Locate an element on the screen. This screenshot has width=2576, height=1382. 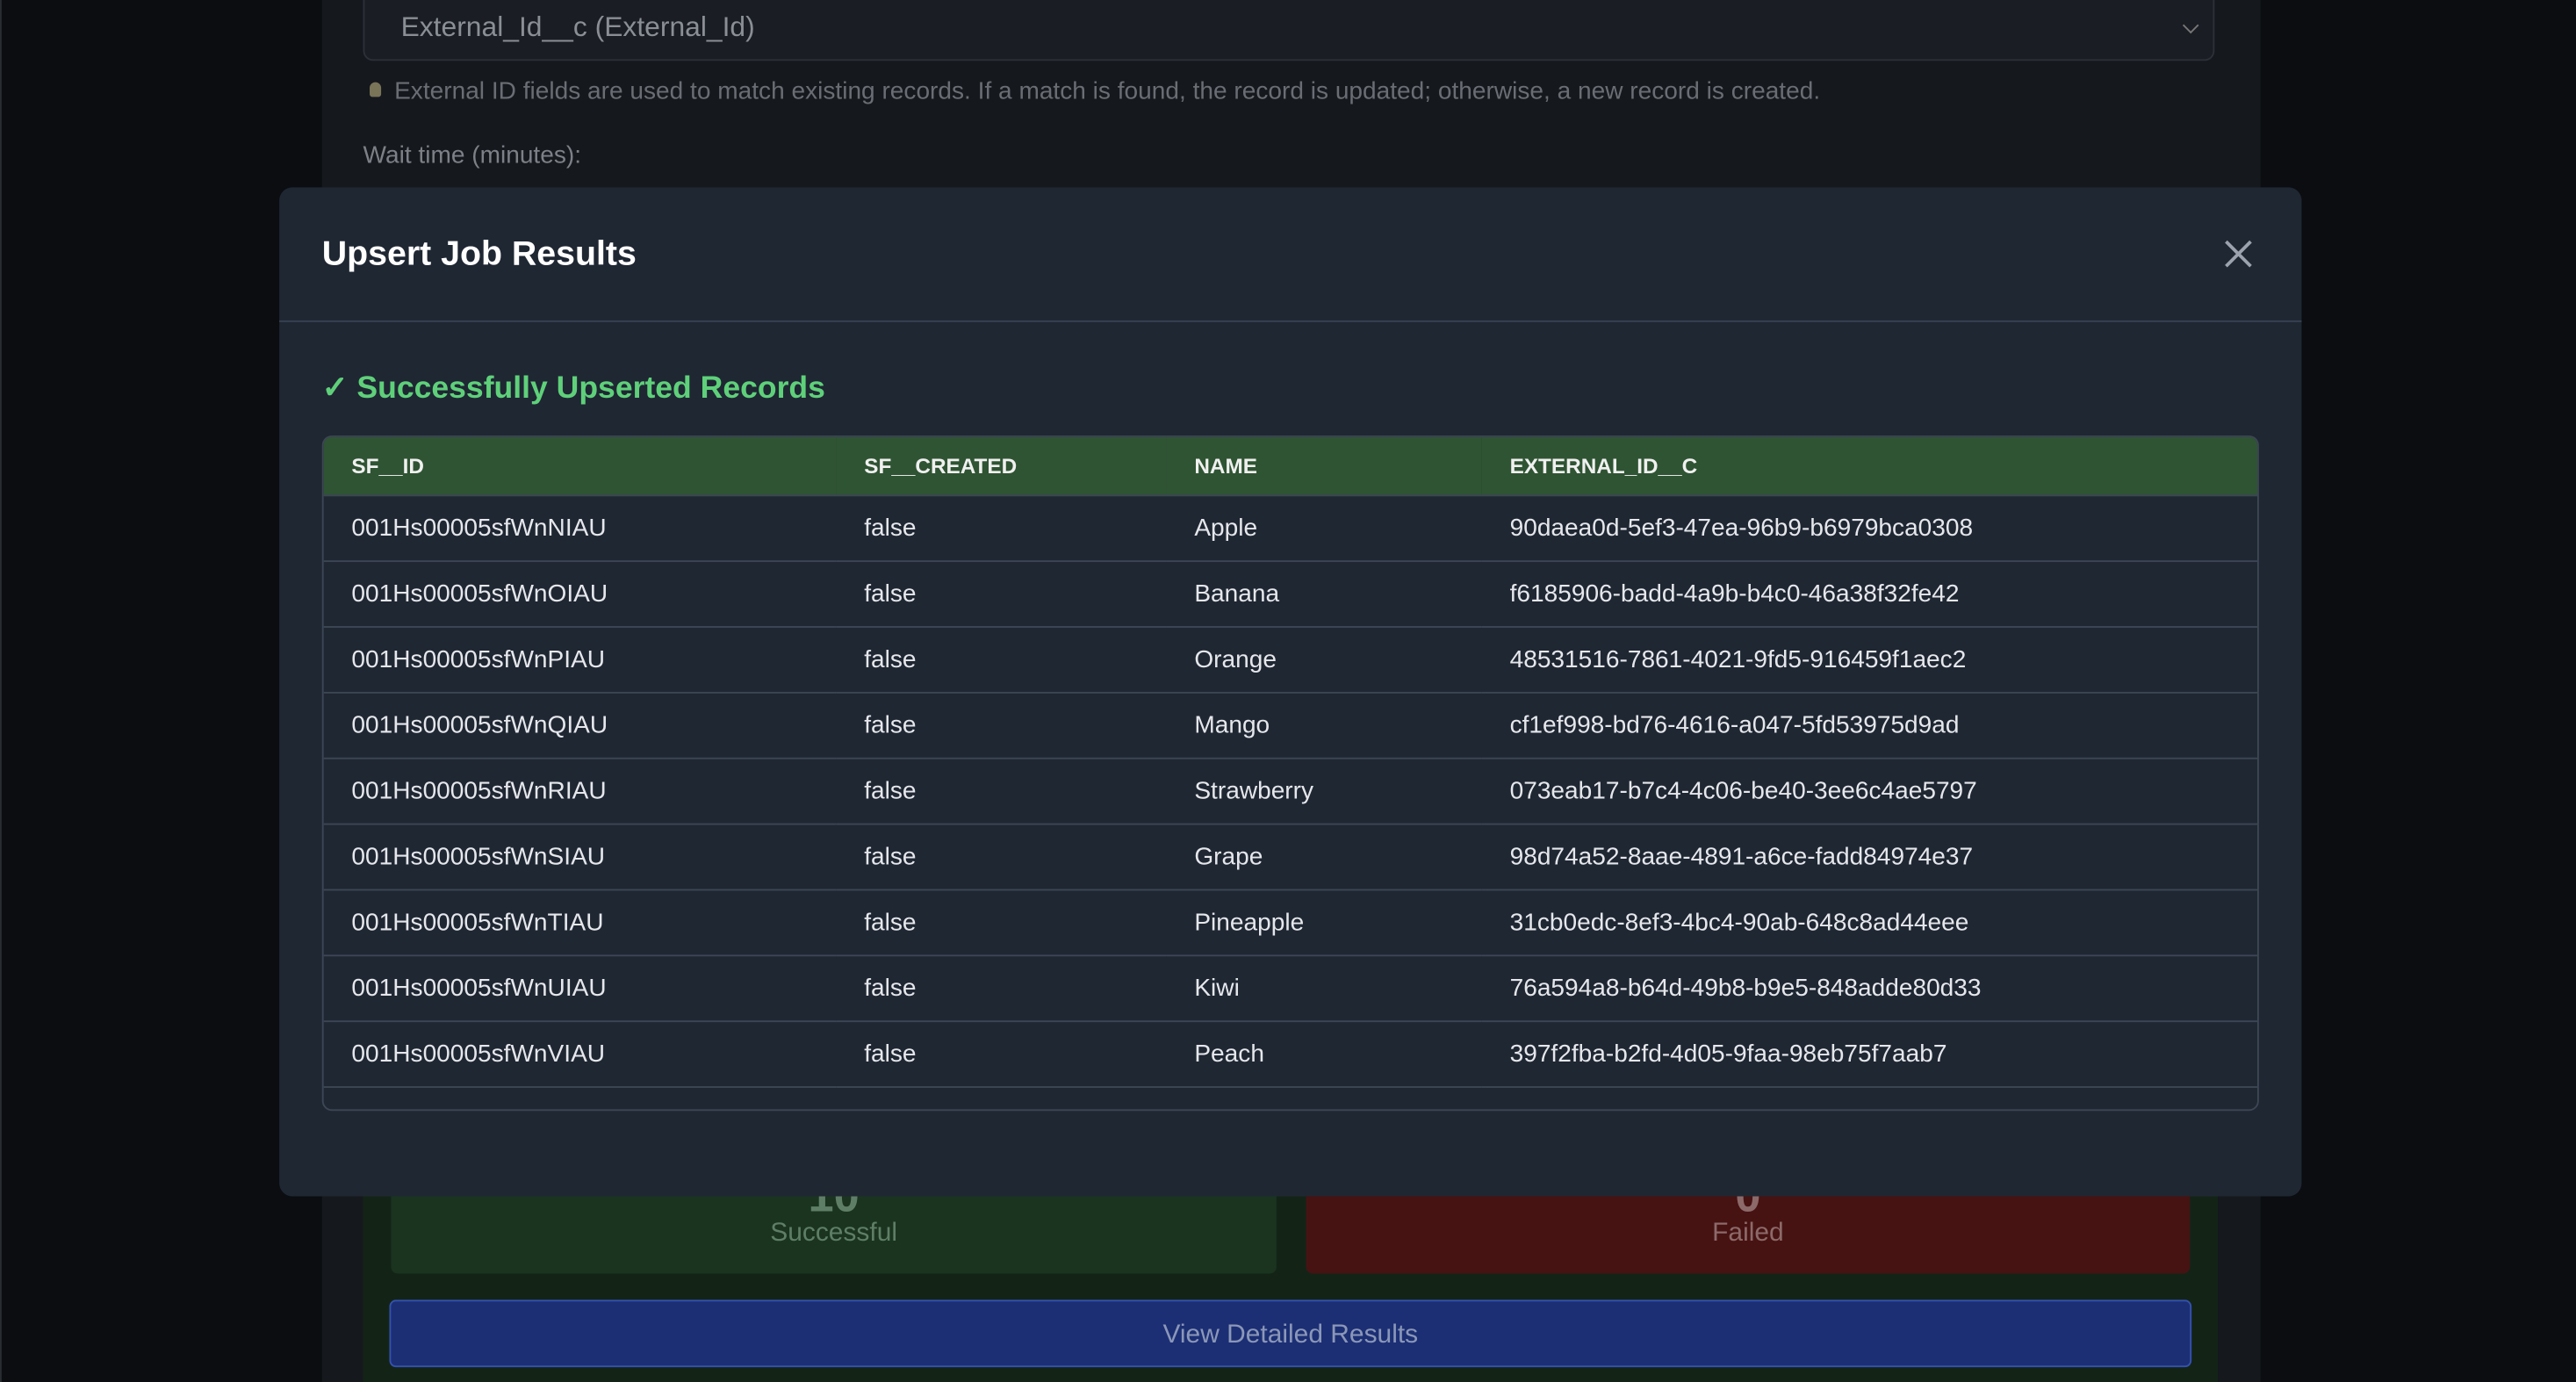
table-cell: 001Hs00005sfWnNIAU is located at coordinates (580, 528).